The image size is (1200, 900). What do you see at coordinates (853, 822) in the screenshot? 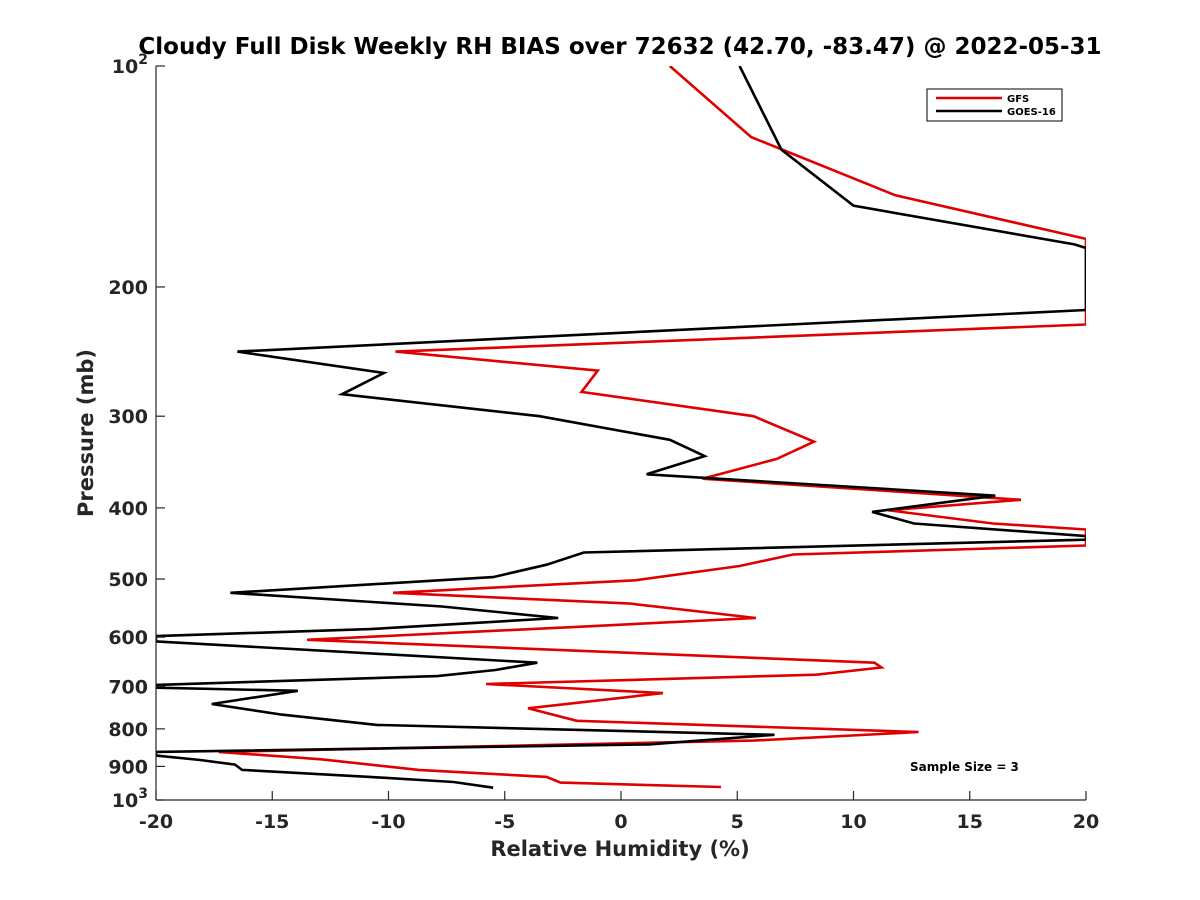
I see `x-tick-label: 10` at bounding box center [853, 822].